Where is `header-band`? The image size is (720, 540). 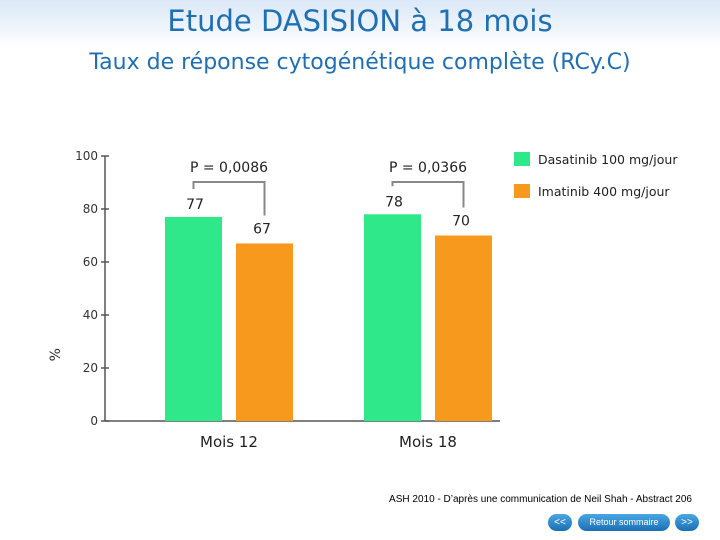 header-band is located at coordinates (360, 23).